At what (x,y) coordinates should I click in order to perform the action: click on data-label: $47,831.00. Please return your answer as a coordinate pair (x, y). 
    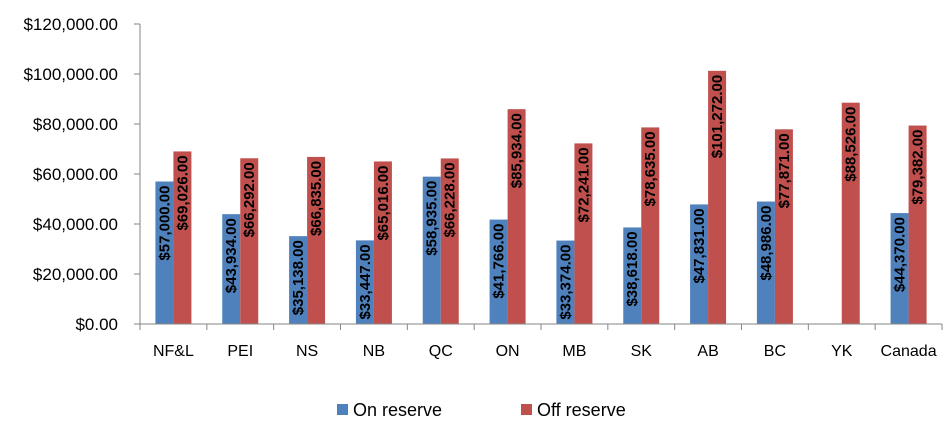
    Looking at the image, I should click on (699, 245).